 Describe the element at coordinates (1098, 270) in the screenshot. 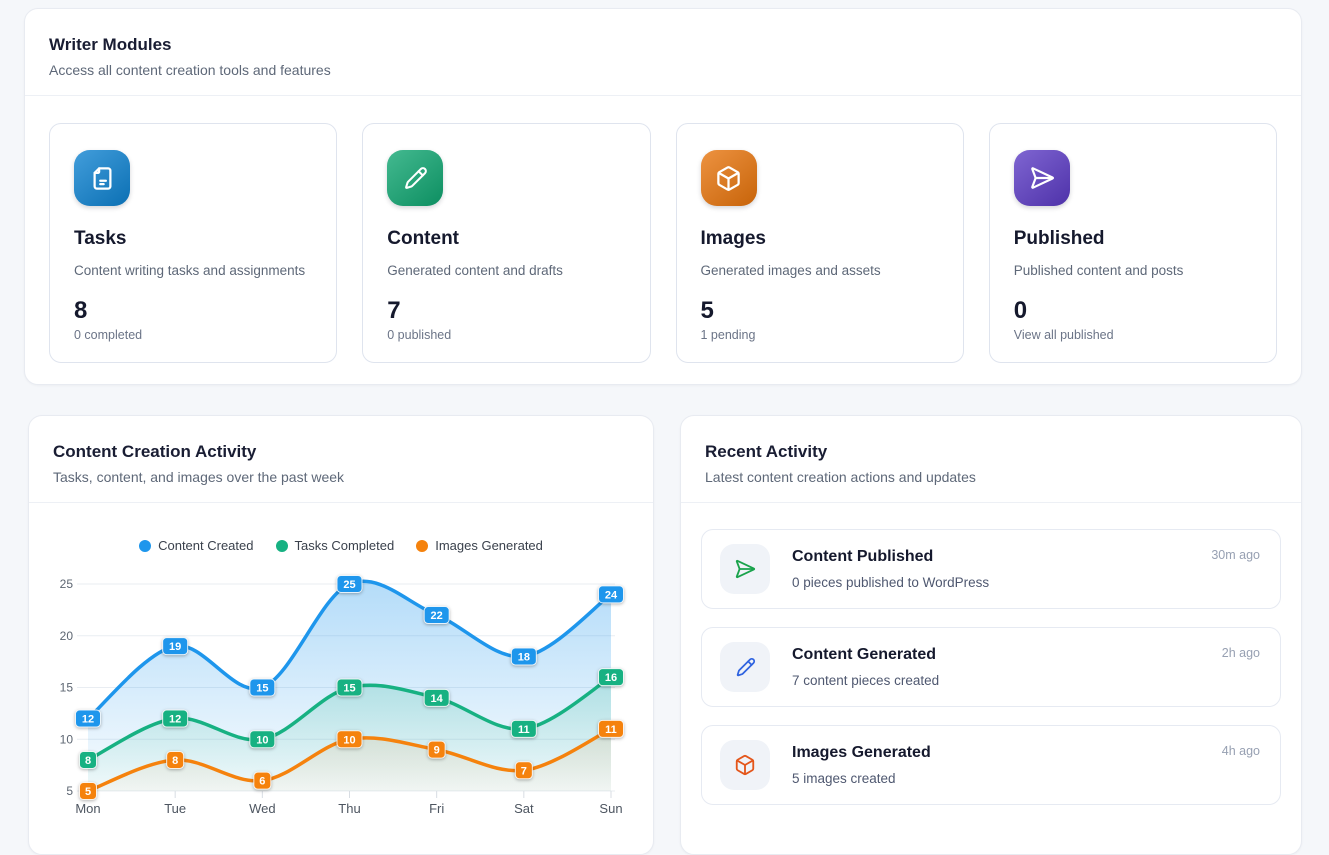

I see `module-card-description: Published content and posts` at that location.